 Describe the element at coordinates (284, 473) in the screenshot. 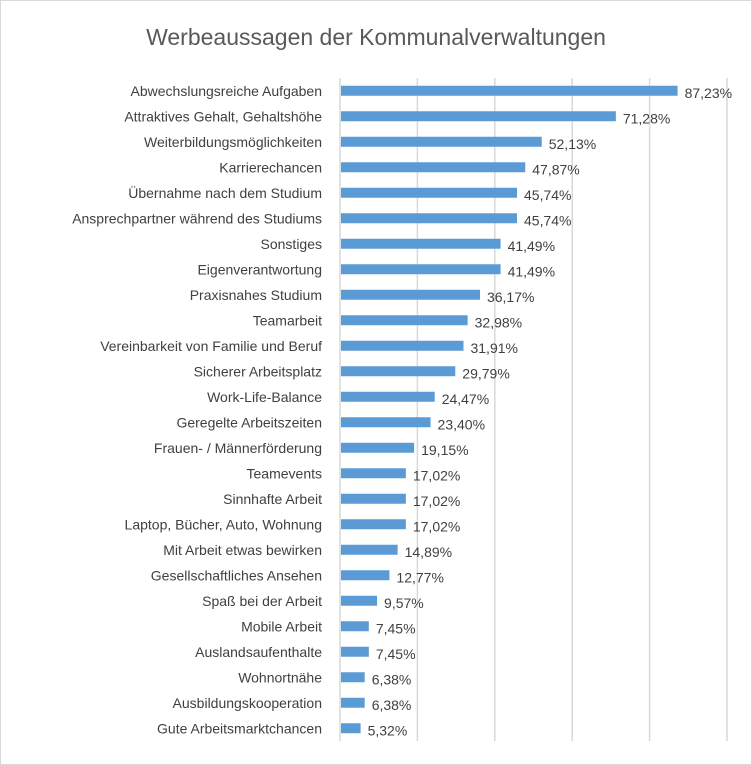

I see `category-label: Teamevents` at that location.